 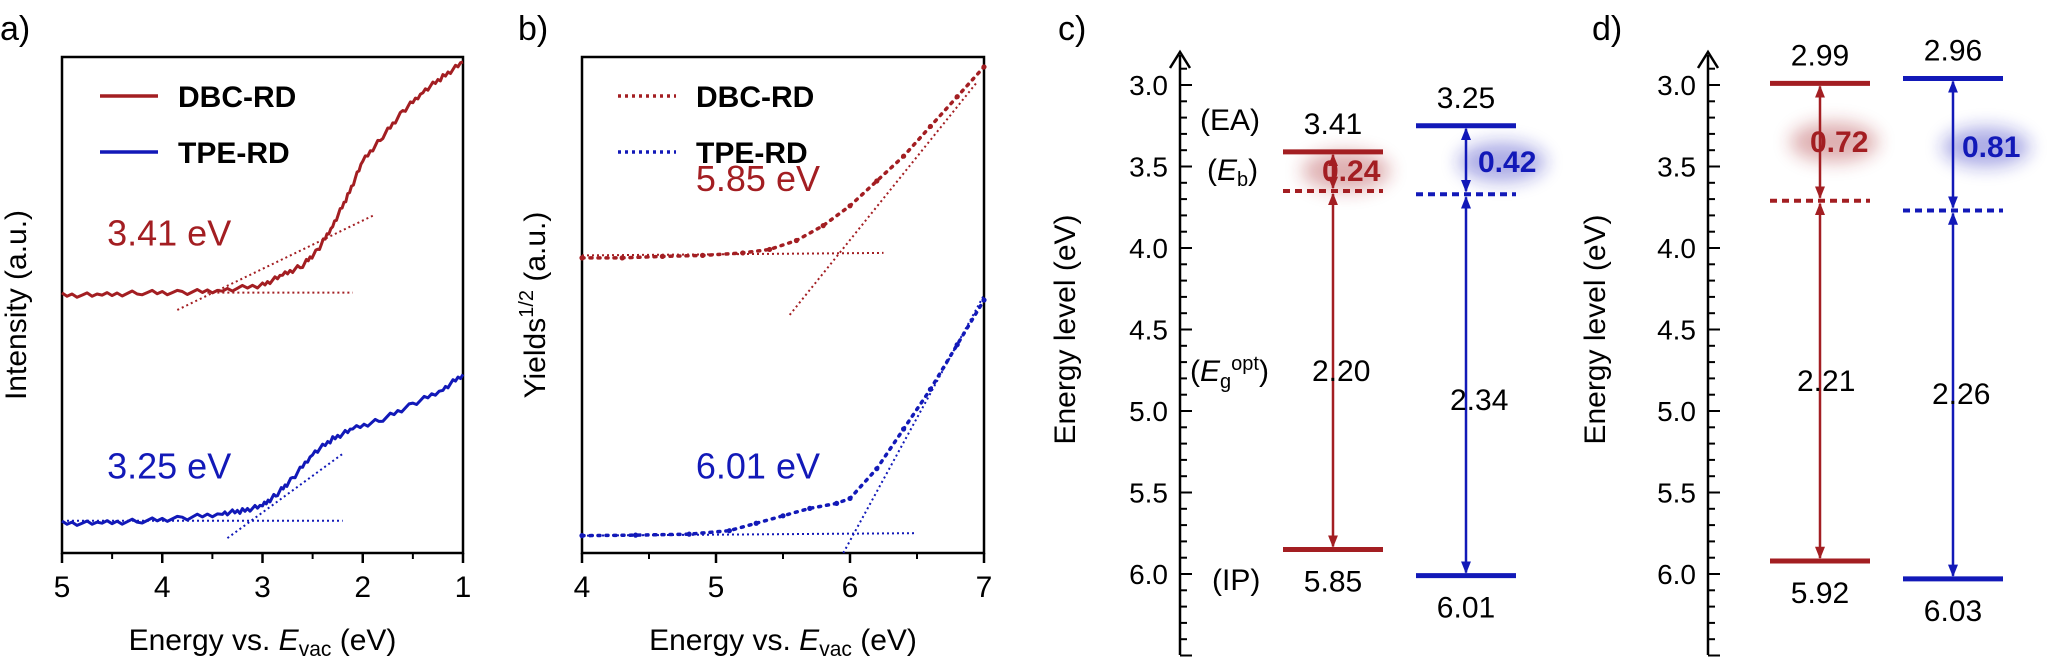 I want to click on x-tick-label: 7, so click(x=984, y=587).